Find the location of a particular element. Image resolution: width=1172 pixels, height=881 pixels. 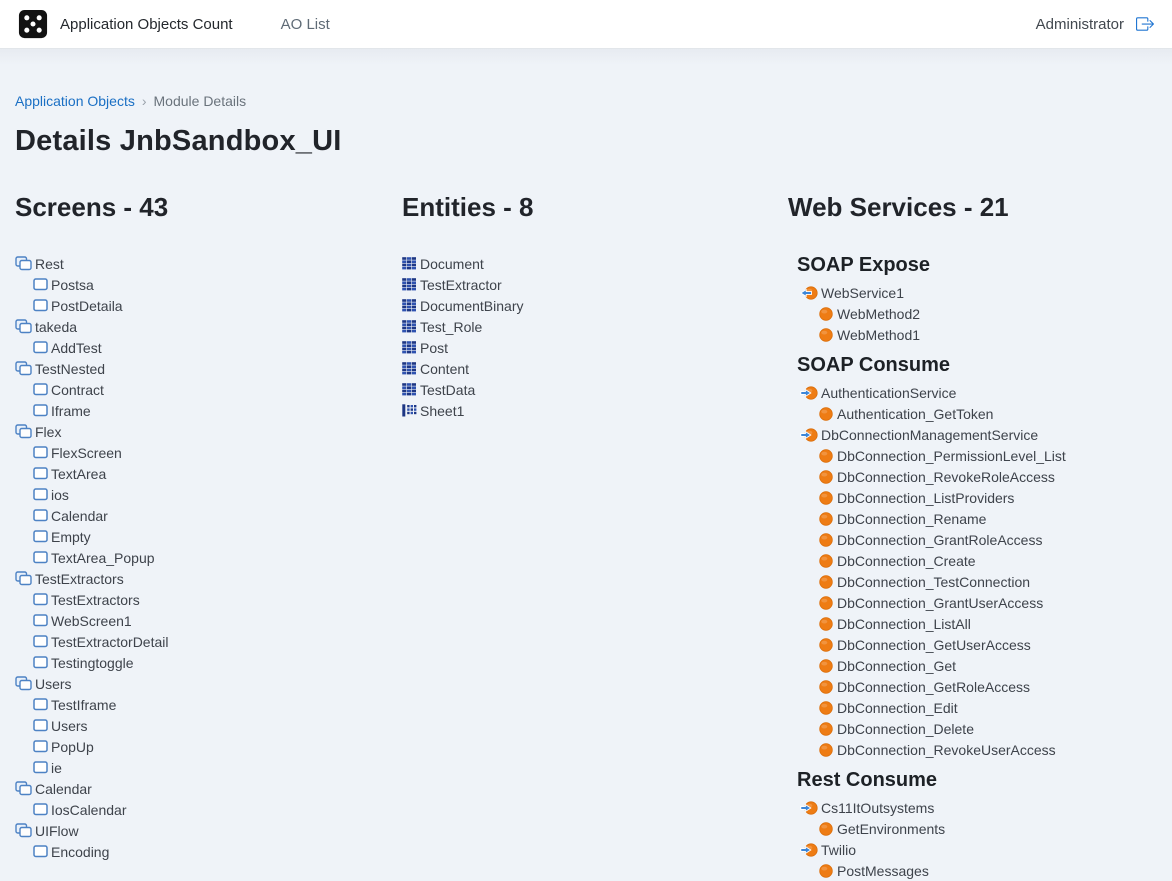

screen-item-row: ie is located at coordinates (208, 767).